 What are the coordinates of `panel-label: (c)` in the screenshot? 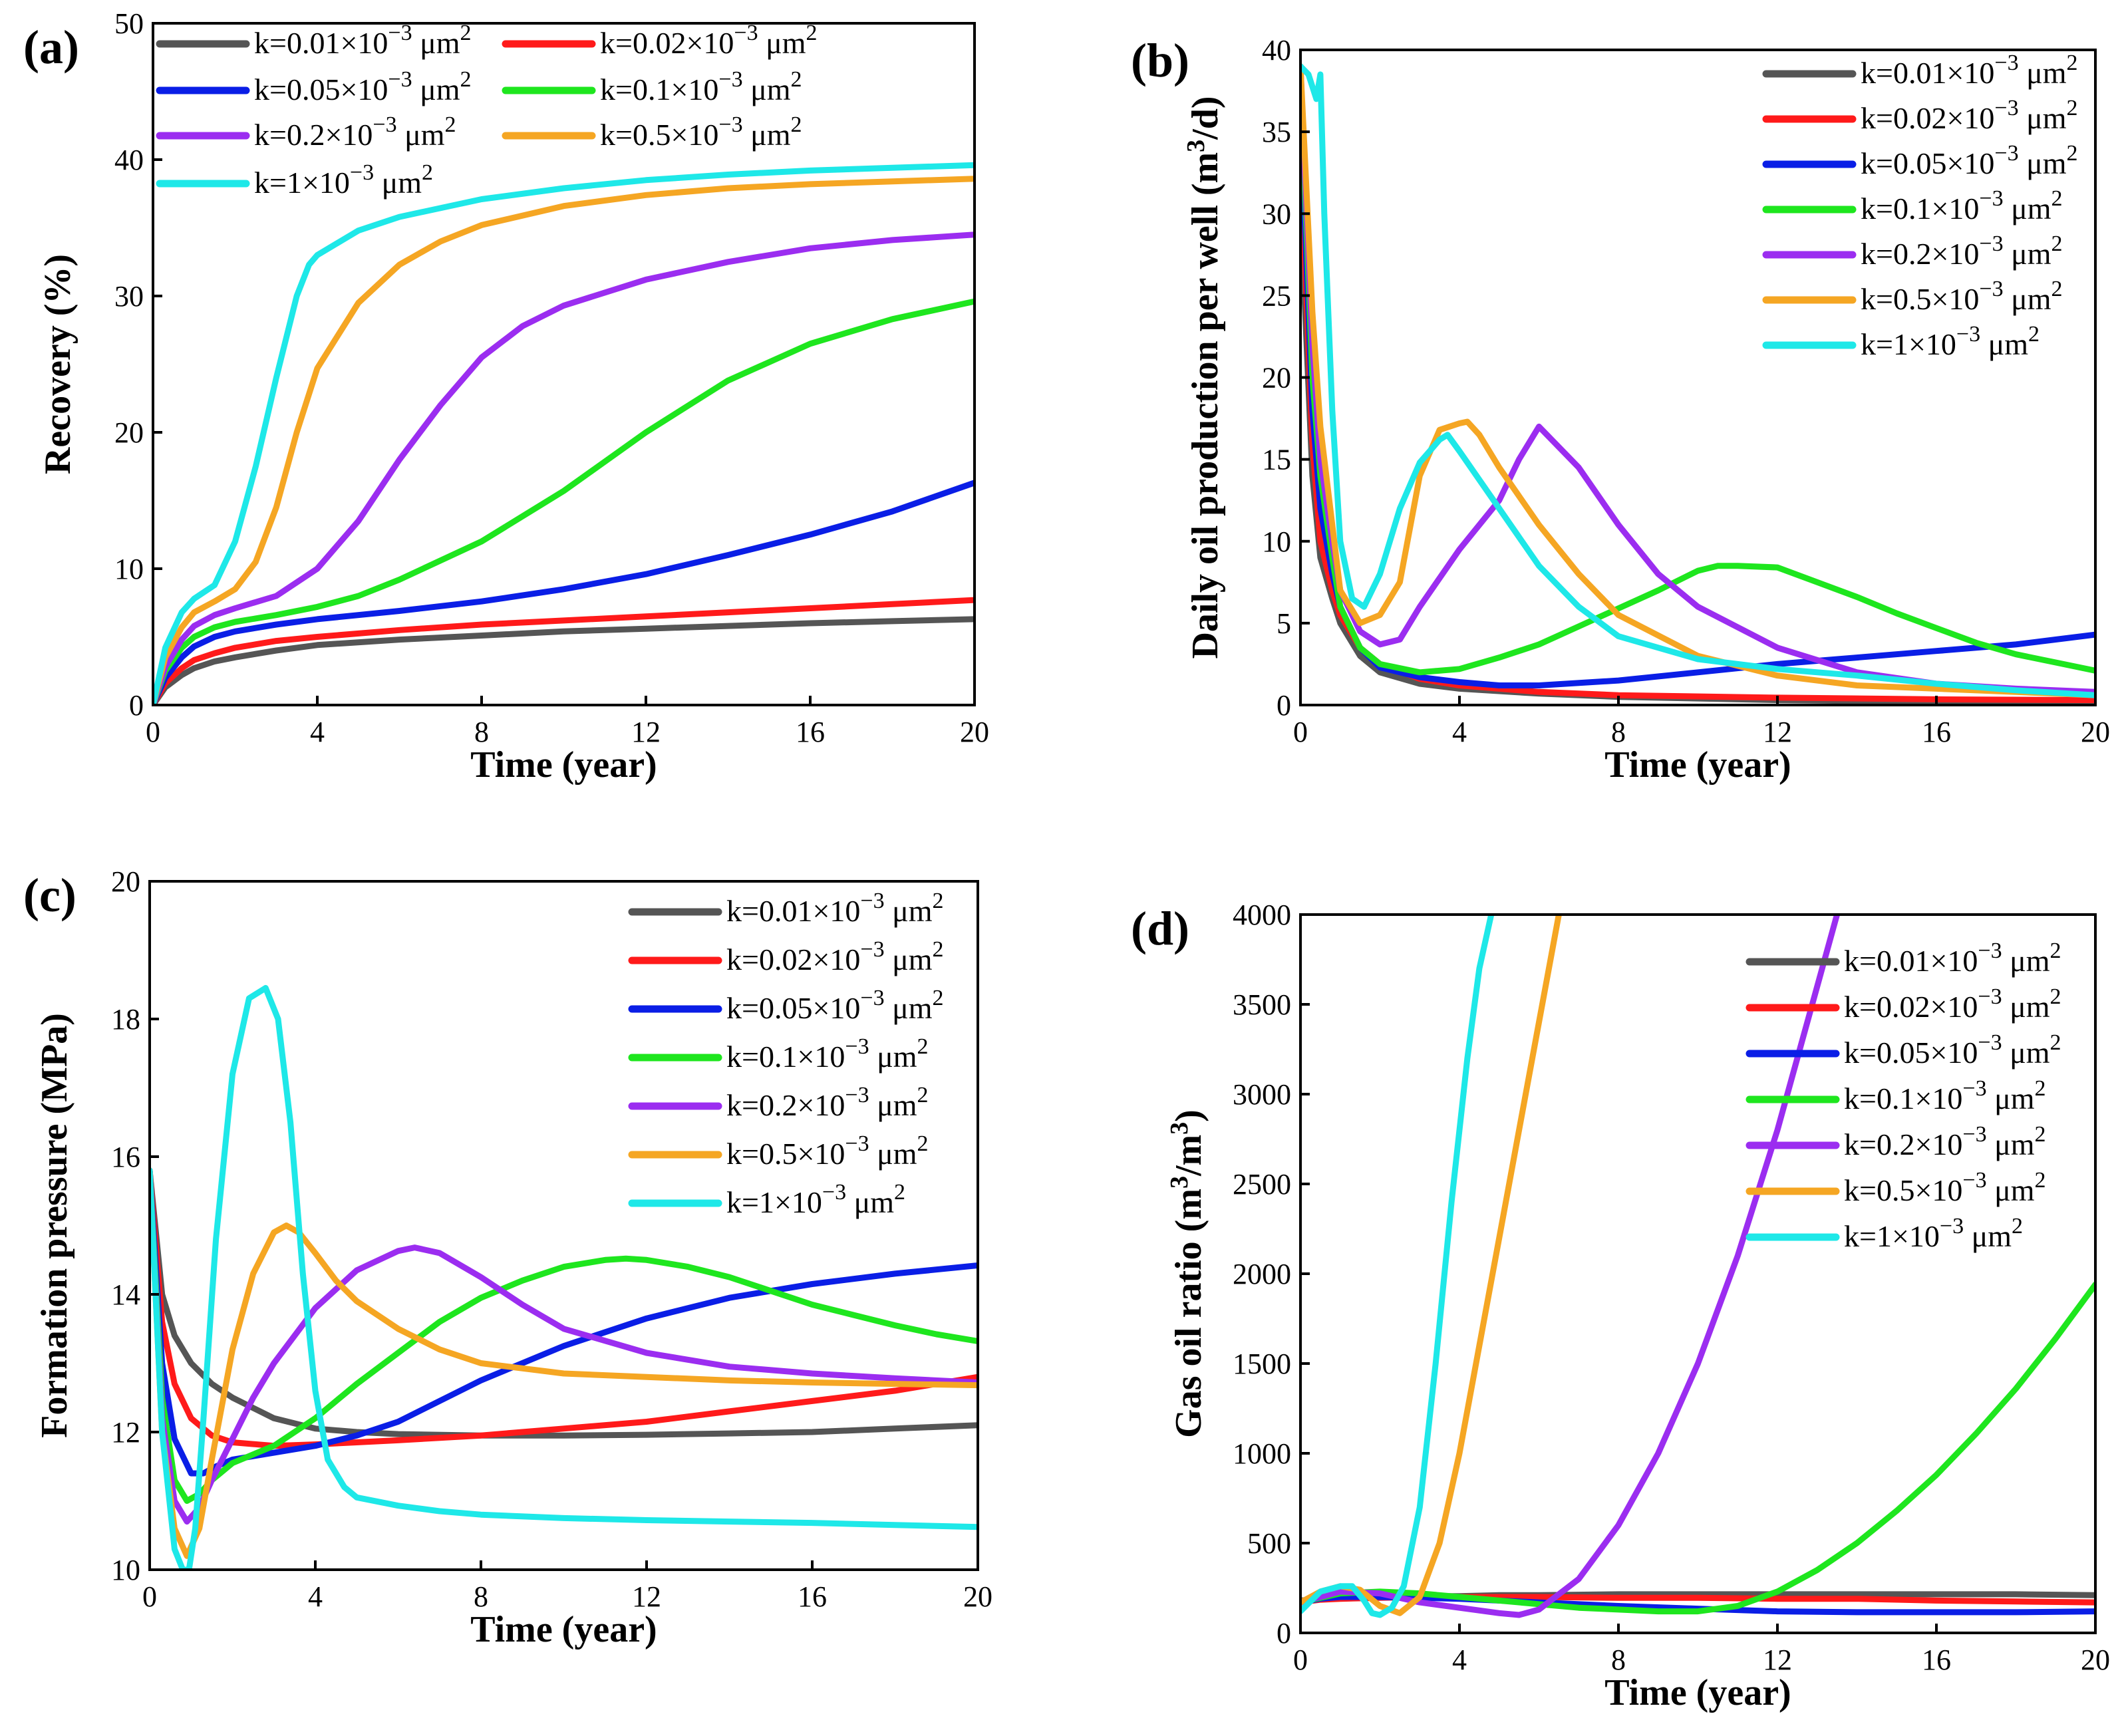 It's located at (49, 895).